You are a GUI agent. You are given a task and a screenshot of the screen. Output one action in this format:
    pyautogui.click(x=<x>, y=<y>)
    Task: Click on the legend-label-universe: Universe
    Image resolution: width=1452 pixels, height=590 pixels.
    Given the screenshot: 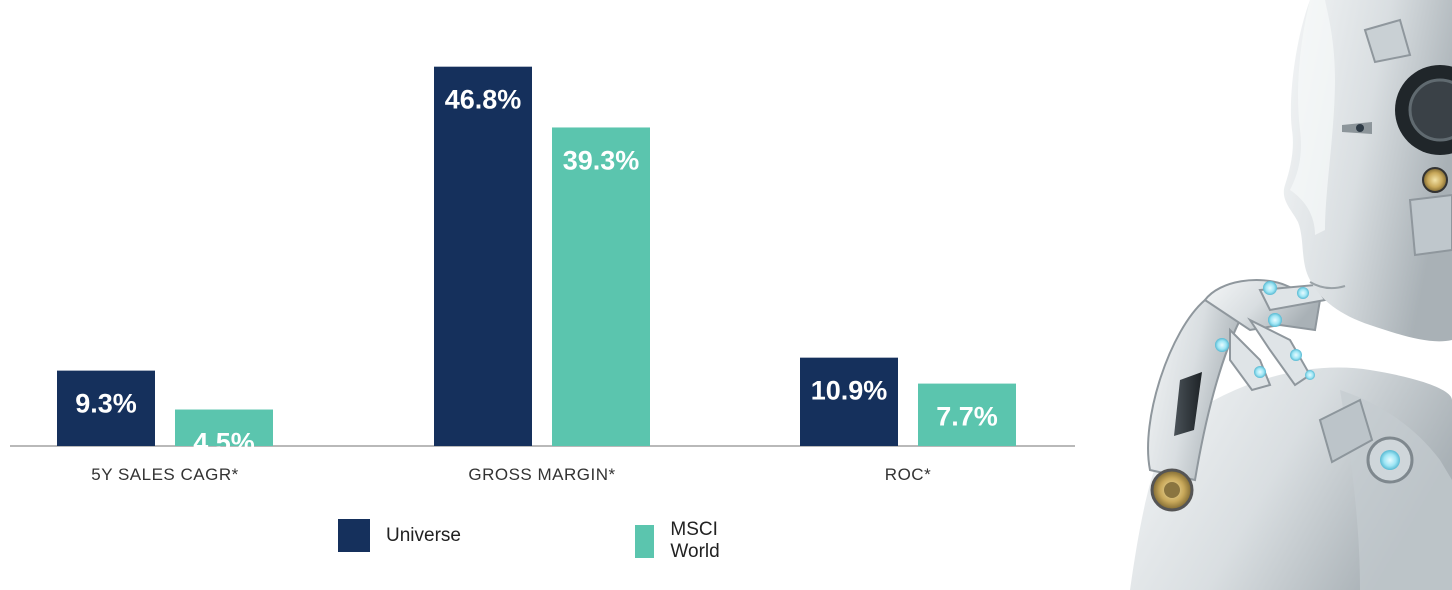 What is the action you would take?
    pyautogui.click(x=423, y=535)
    